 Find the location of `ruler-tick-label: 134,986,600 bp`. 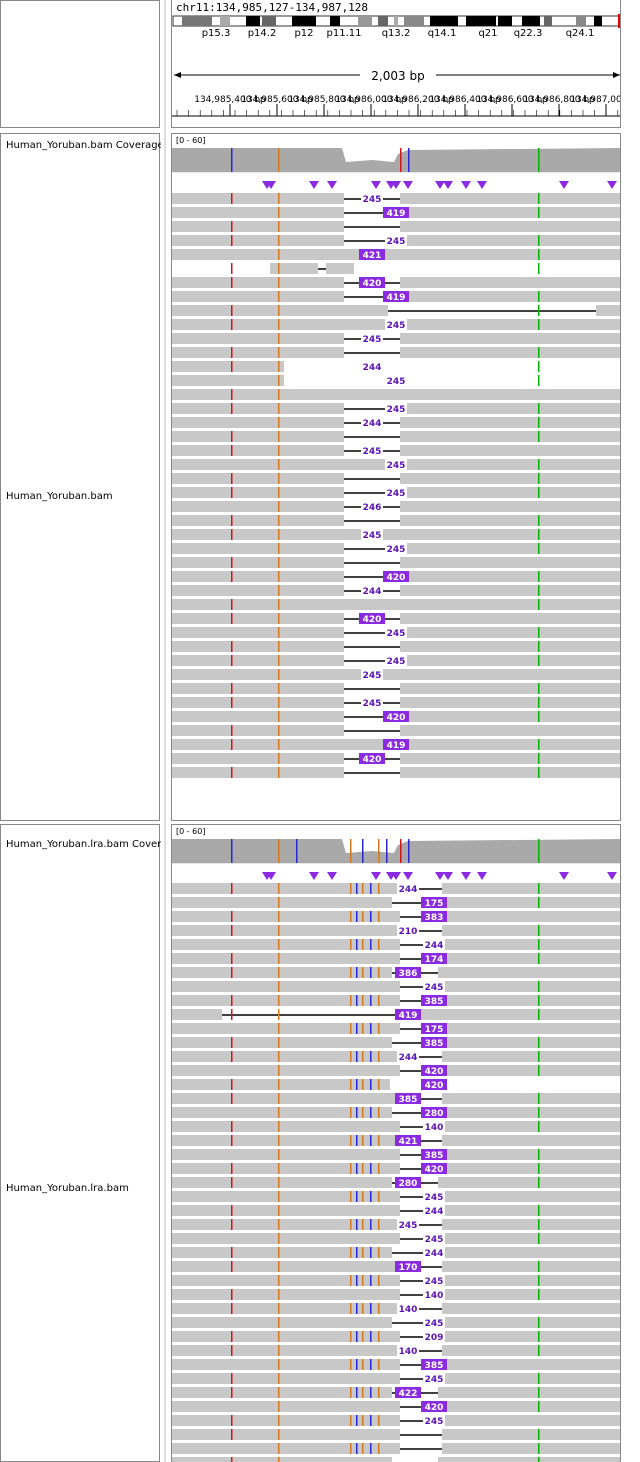

ruler-tick-label: 134,986,600 bp is located at coordinates (512, 100).